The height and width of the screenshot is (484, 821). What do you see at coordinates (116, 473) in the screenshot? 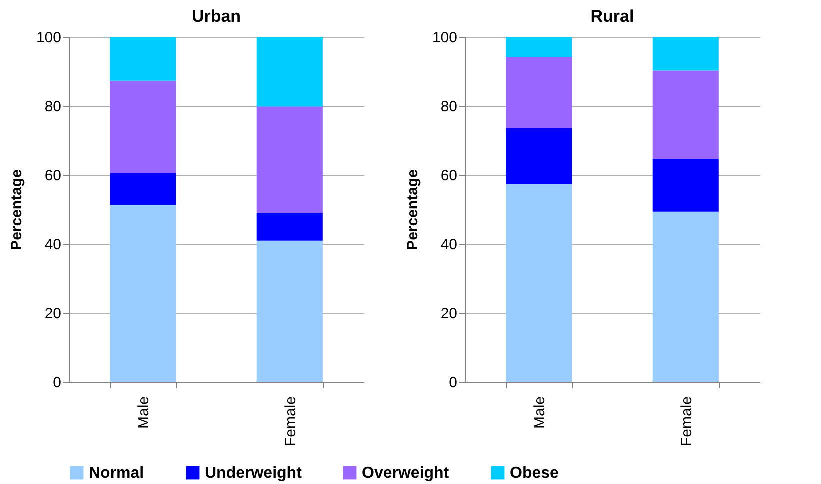
I see `legend-label: Normal` at bounding box center [116, 473].